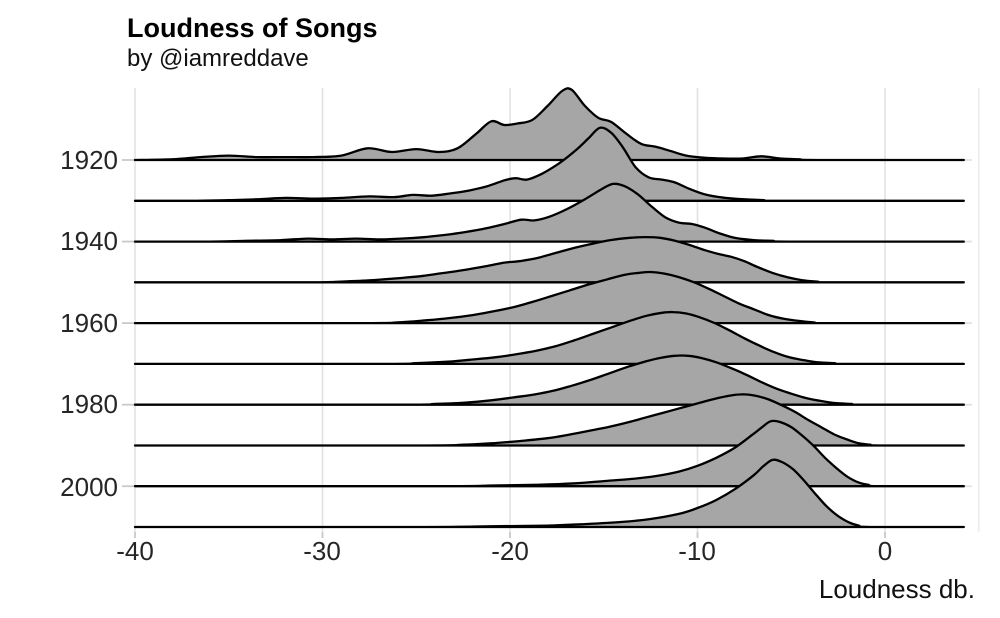 The height and width of the screenshot is (618, 1000). Describe the element at coordinates (322, 551) in the screenshot. I see `x-tick-label--30: -30` at that location.